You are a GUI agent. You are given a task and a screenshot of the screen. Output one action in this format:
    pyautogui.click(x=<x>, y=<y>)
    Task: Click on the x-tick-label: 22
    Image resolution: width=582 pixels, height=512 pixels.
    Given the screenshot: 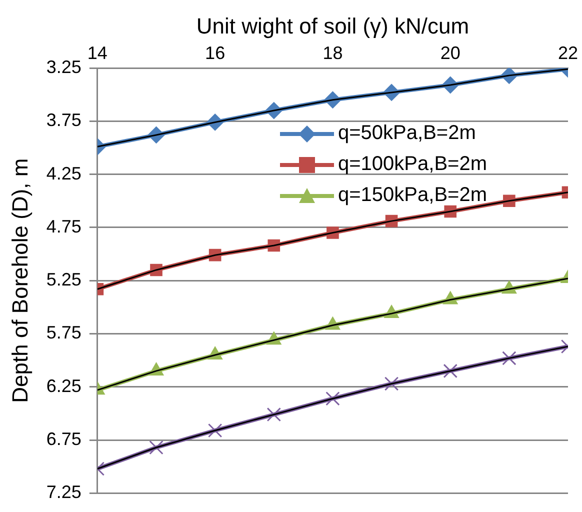 What is the action you would take?
    pyautogui.click(x=568, y=53)
    